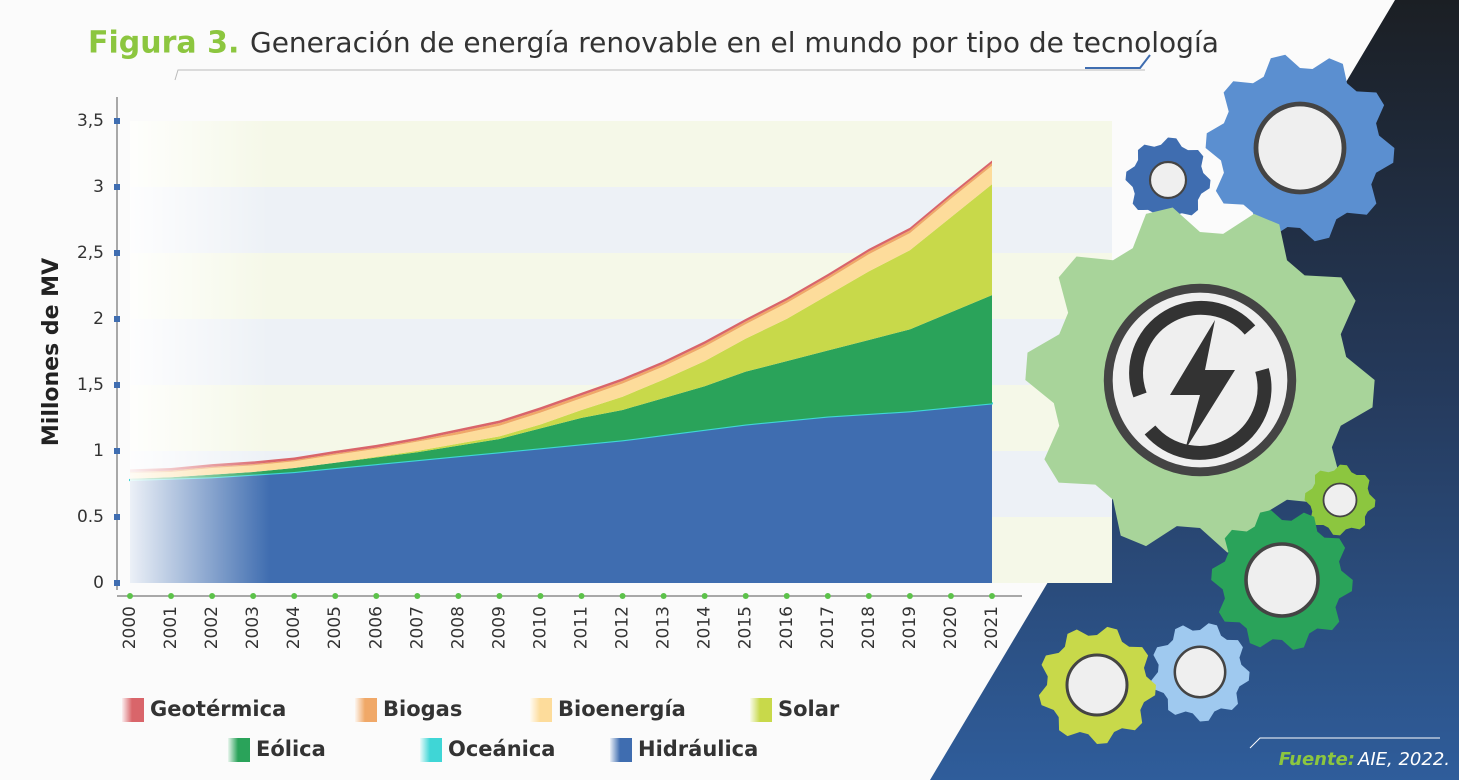  Describe the element at coordinates (540, 627) in the screenshot. I see `x-tick-label: 2010` at that location.